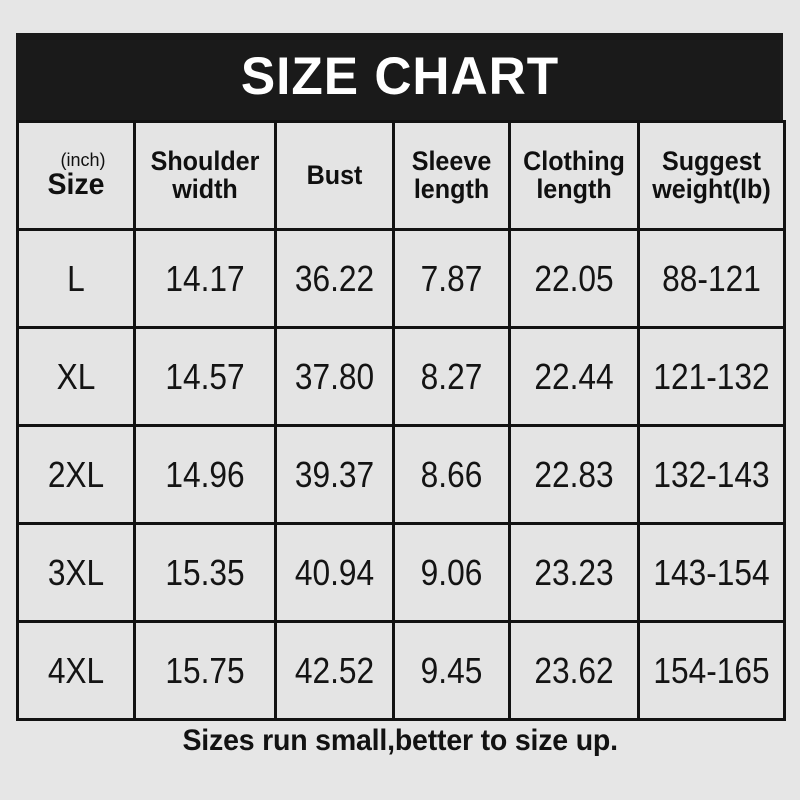 The height and width of the screenshot is (800, 800). I want to click on value-clothing-length: 22.05, so click(574, 278).